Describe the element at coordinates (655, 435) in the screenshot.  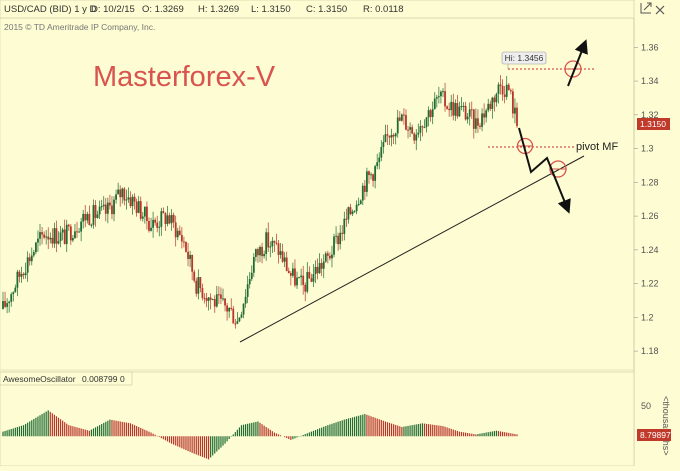
I see `osc-current-label: 8.79897` at that location.